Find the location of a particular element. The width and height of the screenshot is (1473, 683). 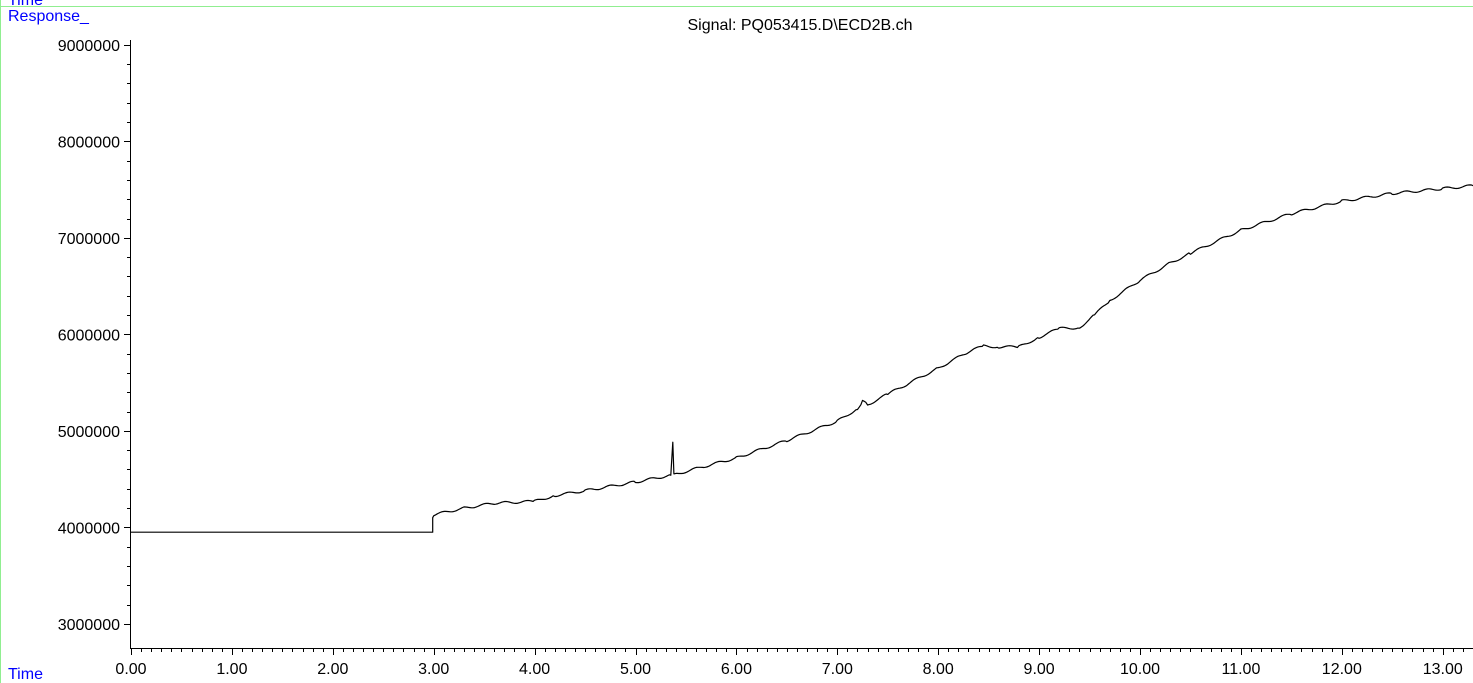

chart-title: Signal: PQ053415.D\ECD2B.ch is located at coordinates (799, 25).